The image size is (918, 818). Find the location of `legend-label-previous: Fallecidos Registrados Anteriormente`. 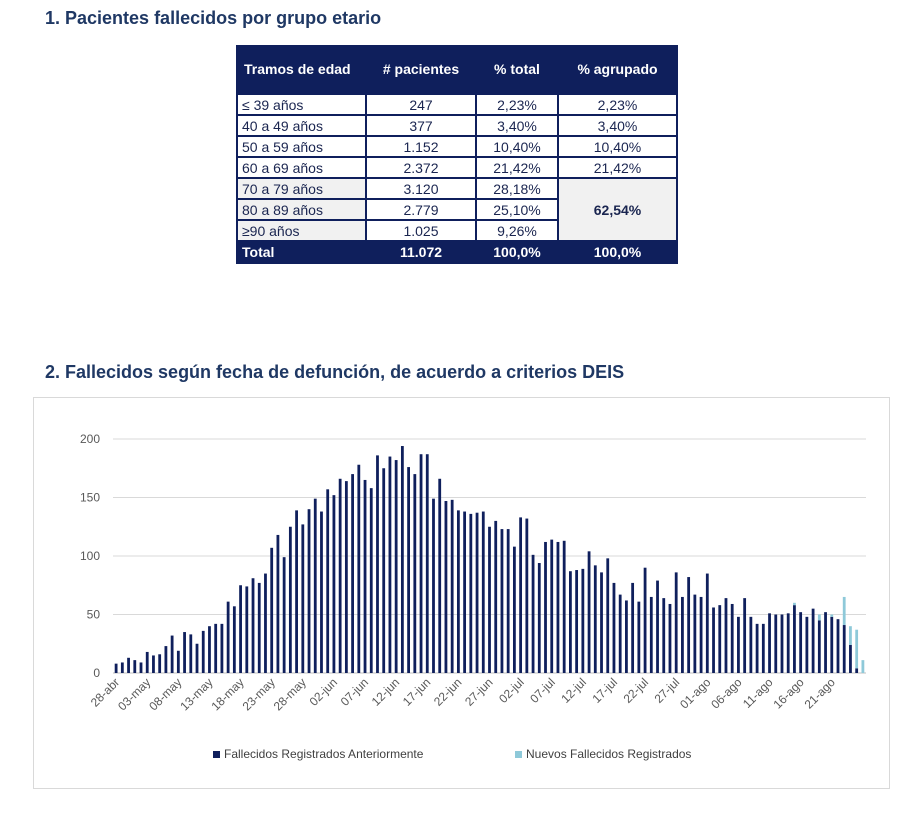

legend-label-previous: Fallecidos Registrados Anteriormente is located at coordinates (324, 754).